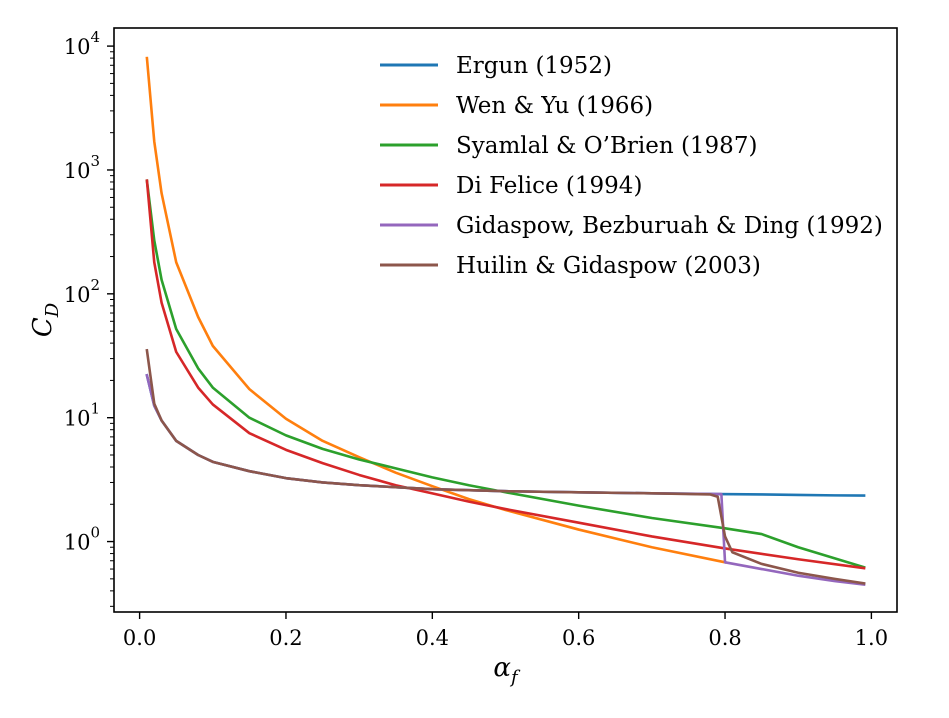  I want to click on x-tick-label: 0.6, so click(578, 638).